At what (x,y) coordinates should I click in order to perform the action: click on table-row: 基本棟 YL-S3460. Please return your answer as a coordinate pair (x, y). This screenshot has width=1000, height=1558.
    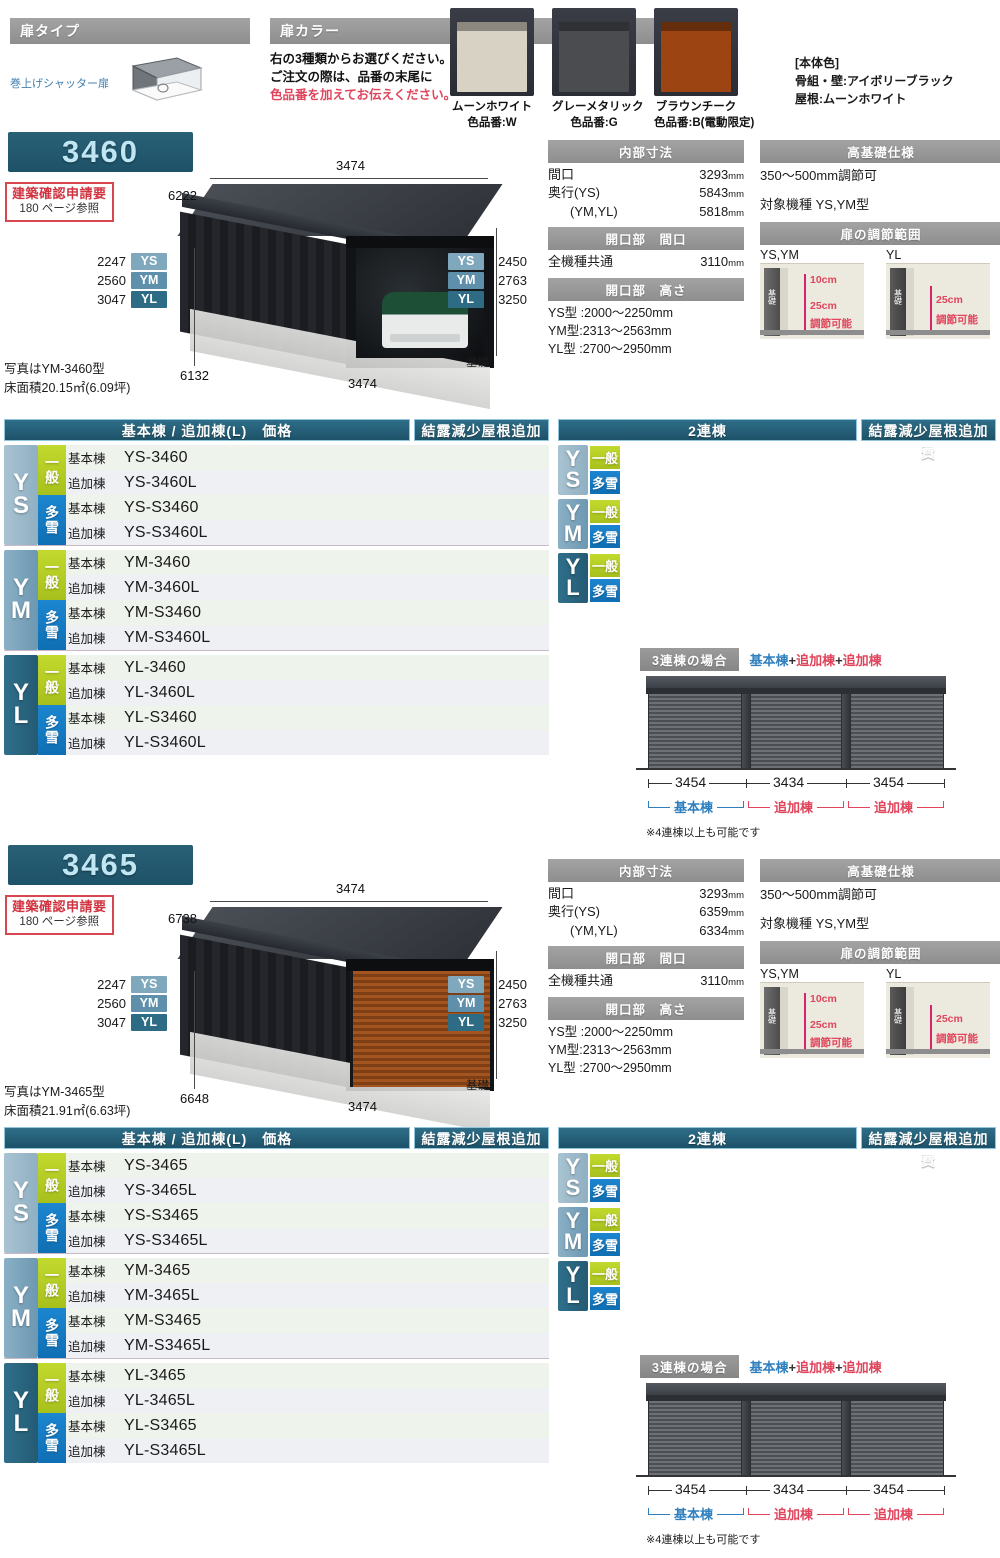
    Looking at the image, I should click on (307, 717).